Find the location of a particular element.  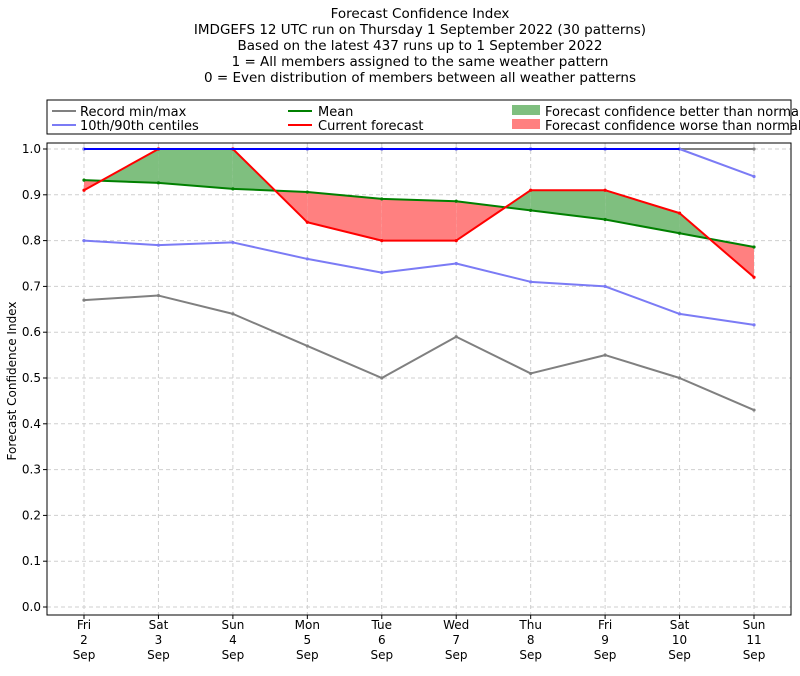

x-tick-label: Fri 2 Sep is located at coordinates (84, 640).